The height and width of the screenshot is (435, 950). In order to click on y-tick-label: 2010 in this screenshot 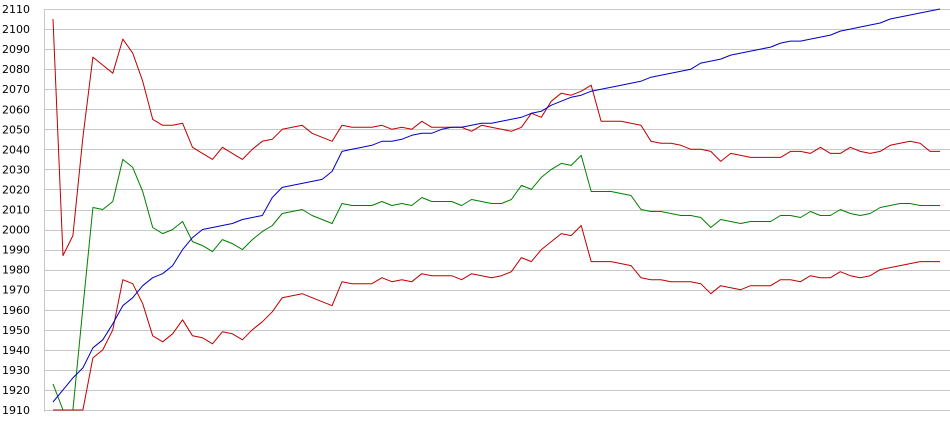, I will do `click(16, 210)`.